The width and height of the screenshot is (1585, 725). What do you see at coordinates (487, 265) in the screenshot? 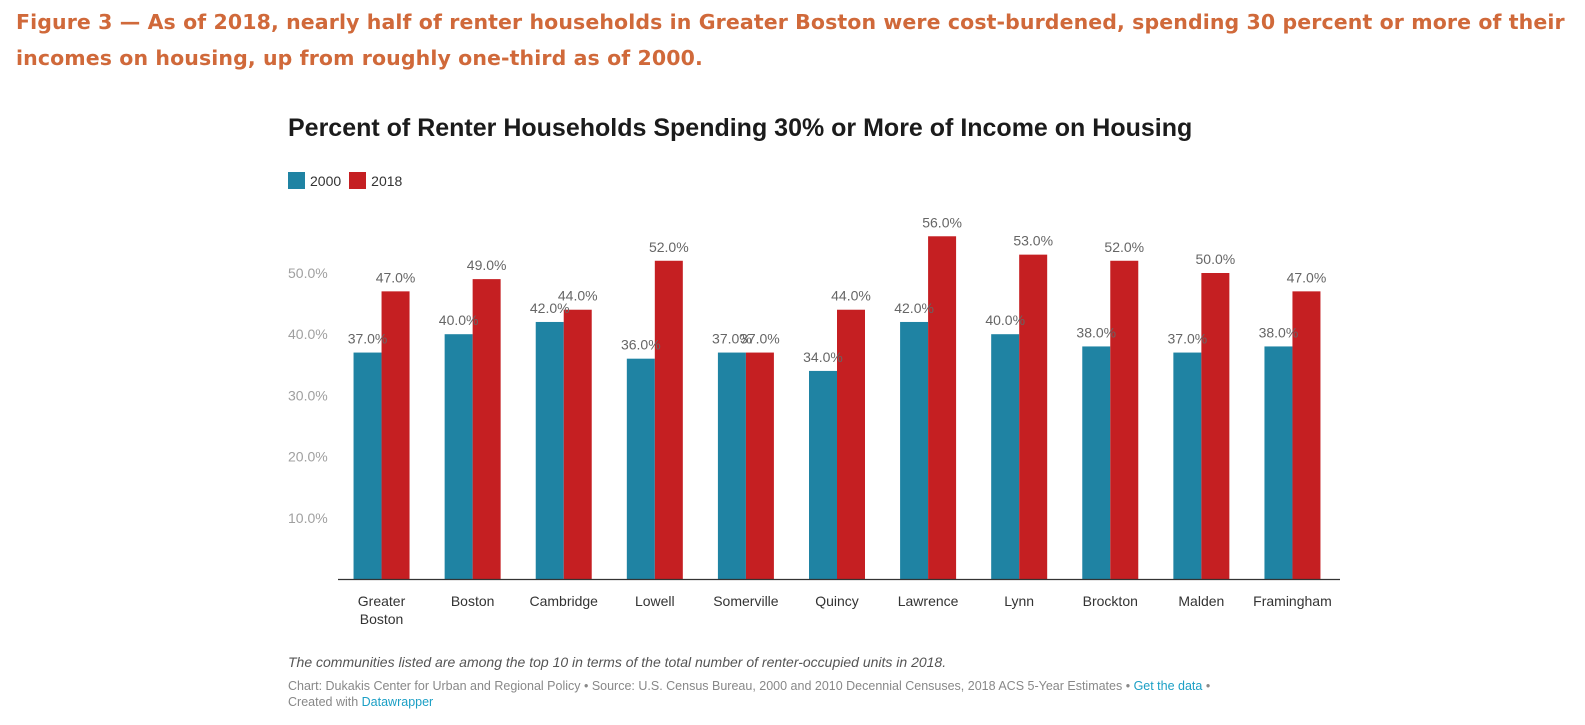
I see `bar-value-label-2018: 49.0%` at bounding box center [487, 265].